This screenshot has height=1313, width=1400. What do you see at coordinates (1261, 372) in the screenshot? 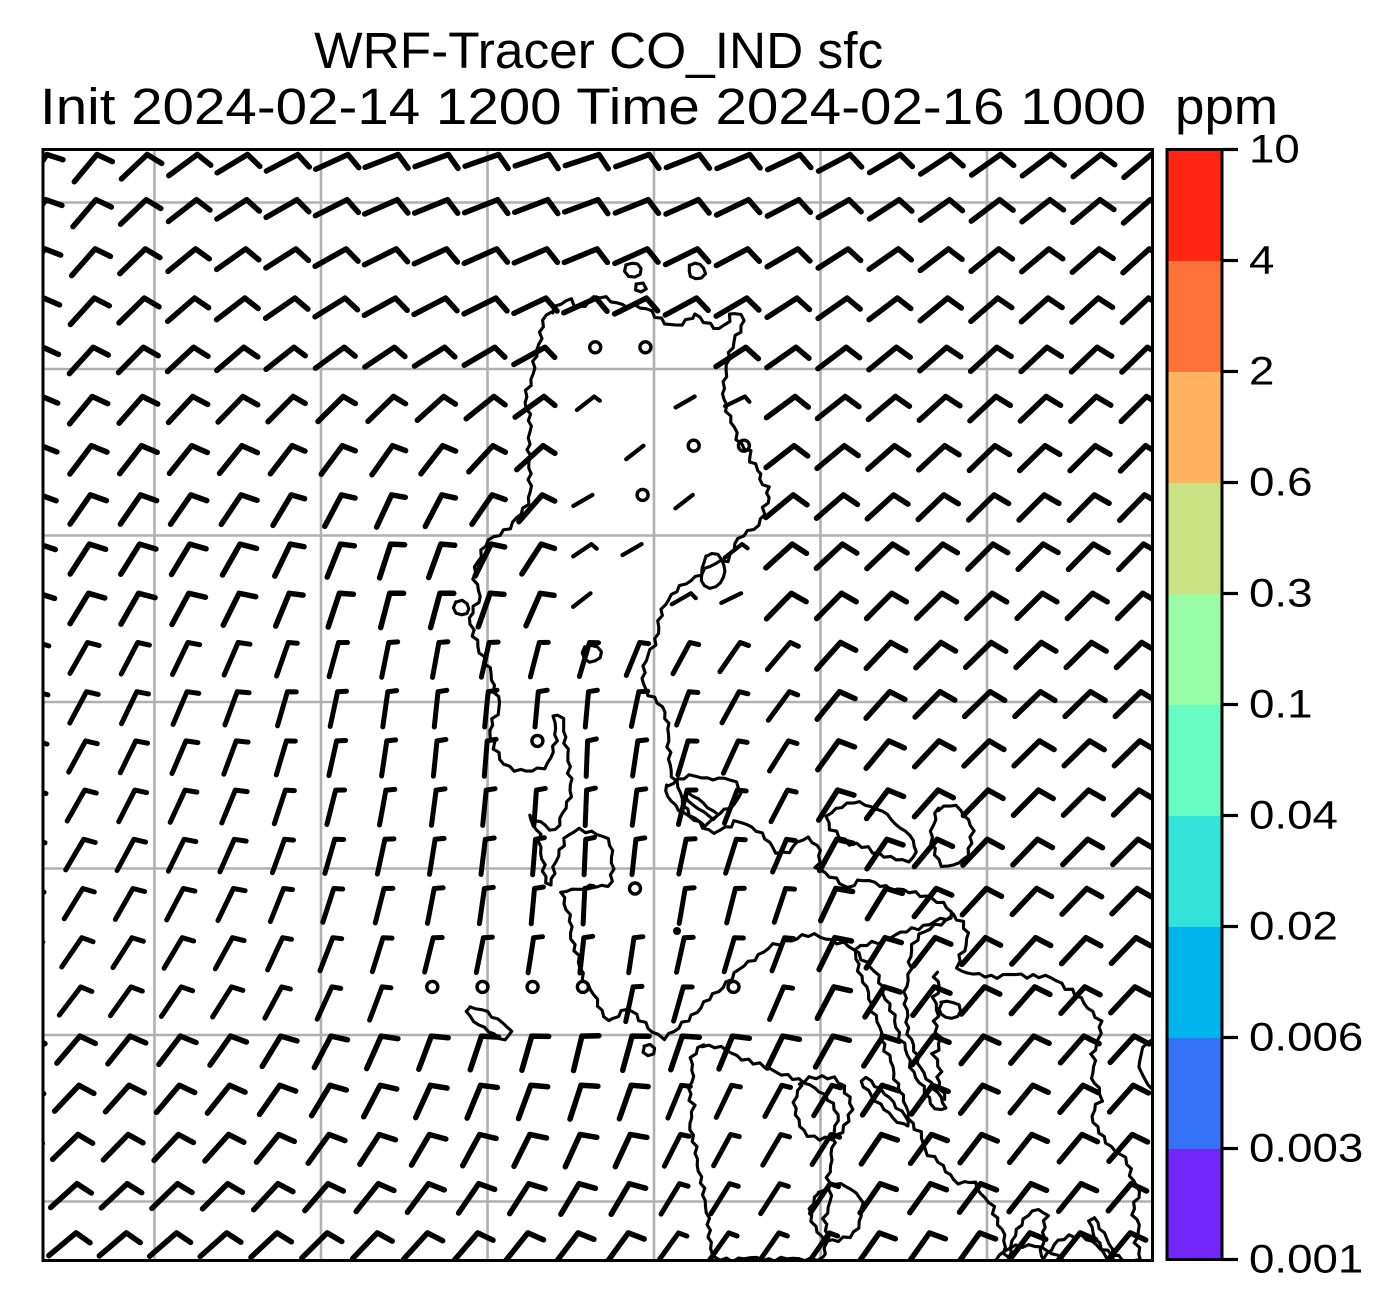
I see `svg-text: 2` at bounding box center [1261, 372].